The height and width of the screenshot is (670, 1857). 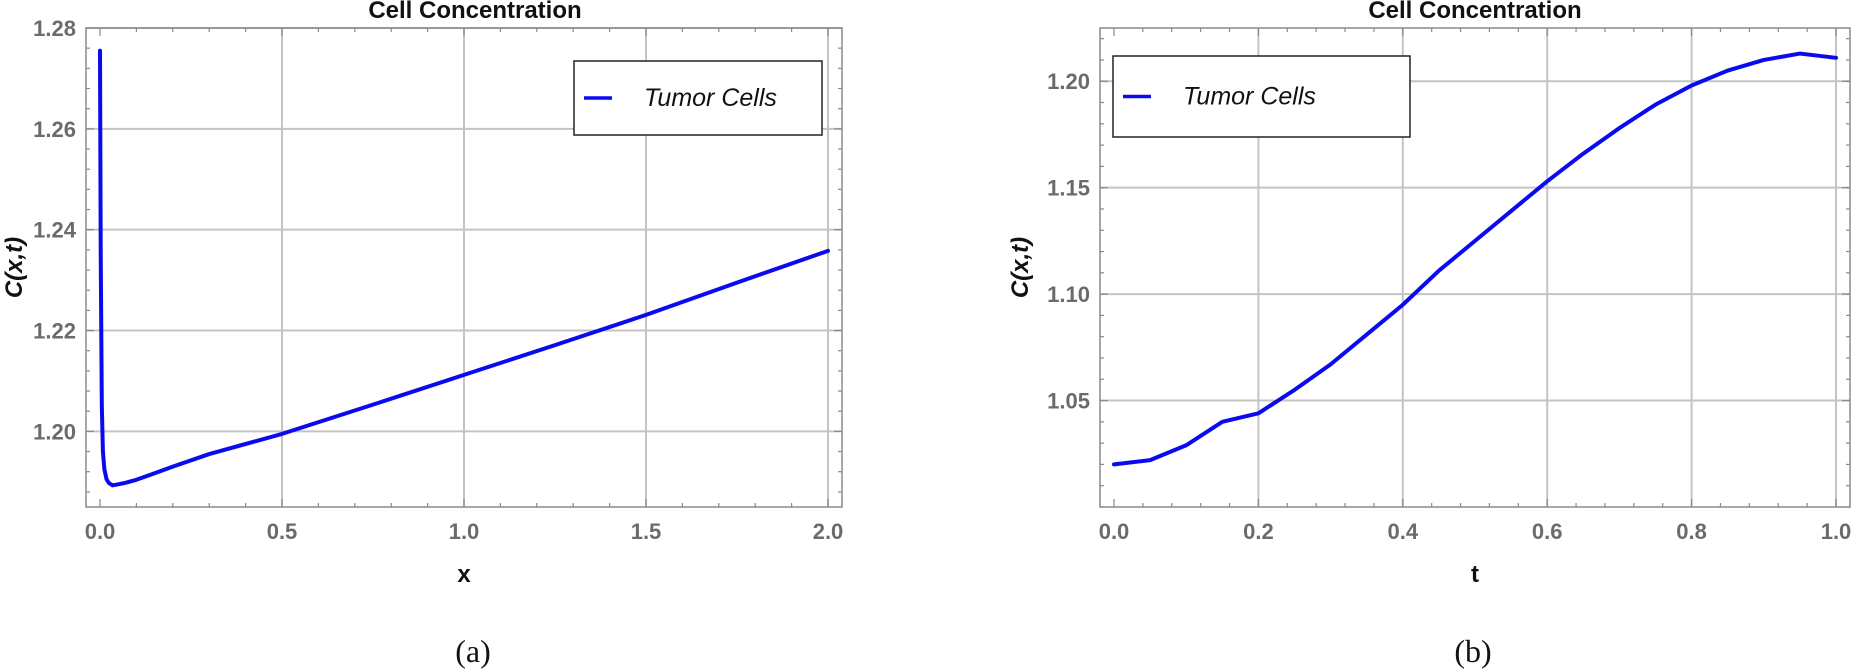 What do you see at coordinates (473, 651) in the screenshot?
I see `panel-caption: (a)` at bounding box center [473, 651].